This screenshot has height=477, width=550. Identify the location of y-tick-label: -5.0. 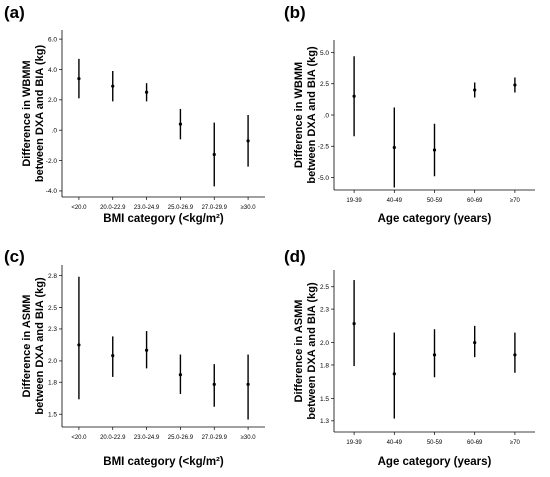
(324, 178).